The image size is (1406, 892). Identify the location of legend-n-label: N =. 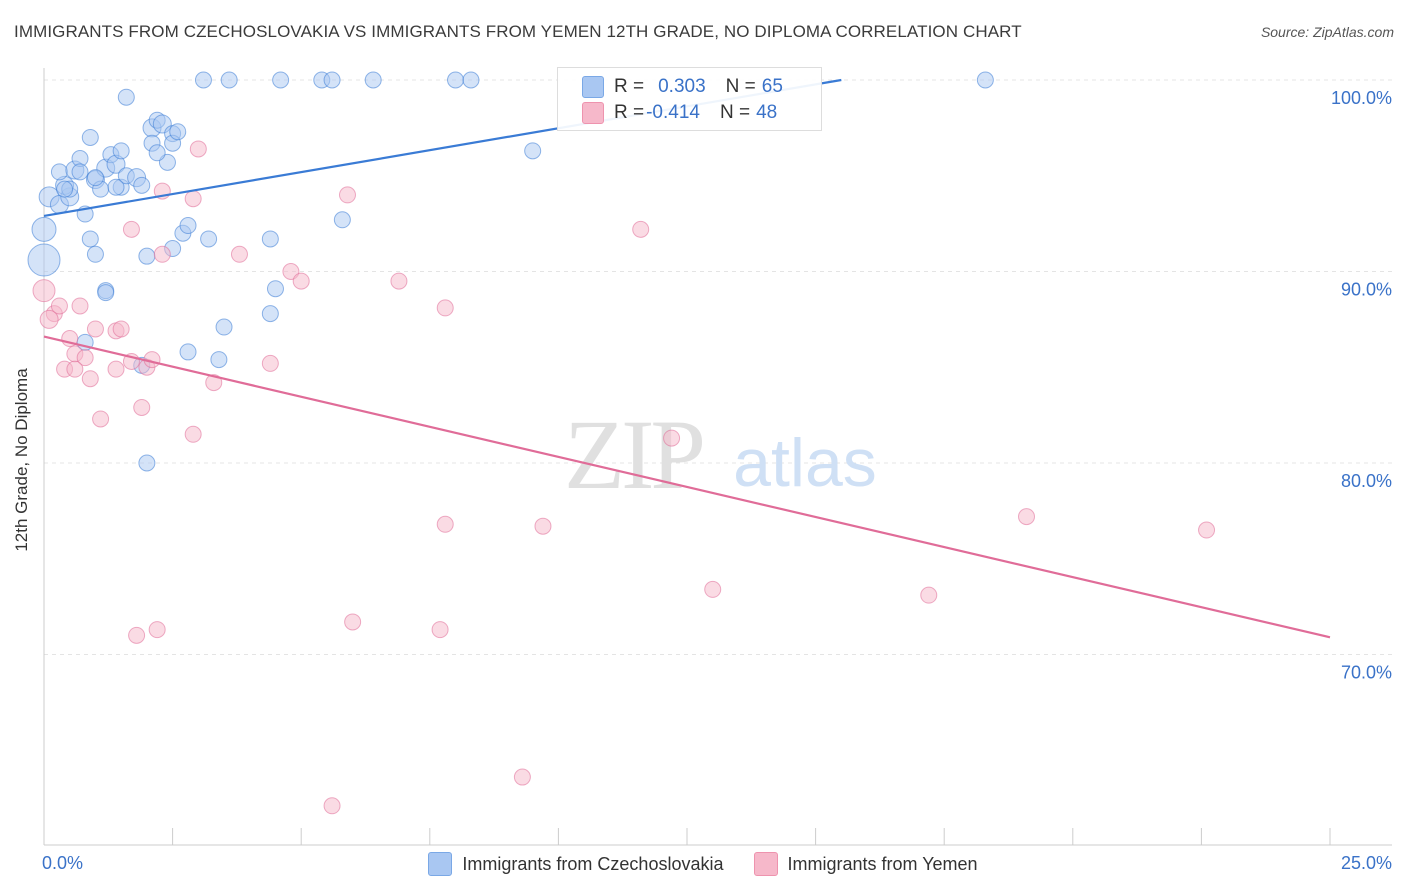
(740, 86).